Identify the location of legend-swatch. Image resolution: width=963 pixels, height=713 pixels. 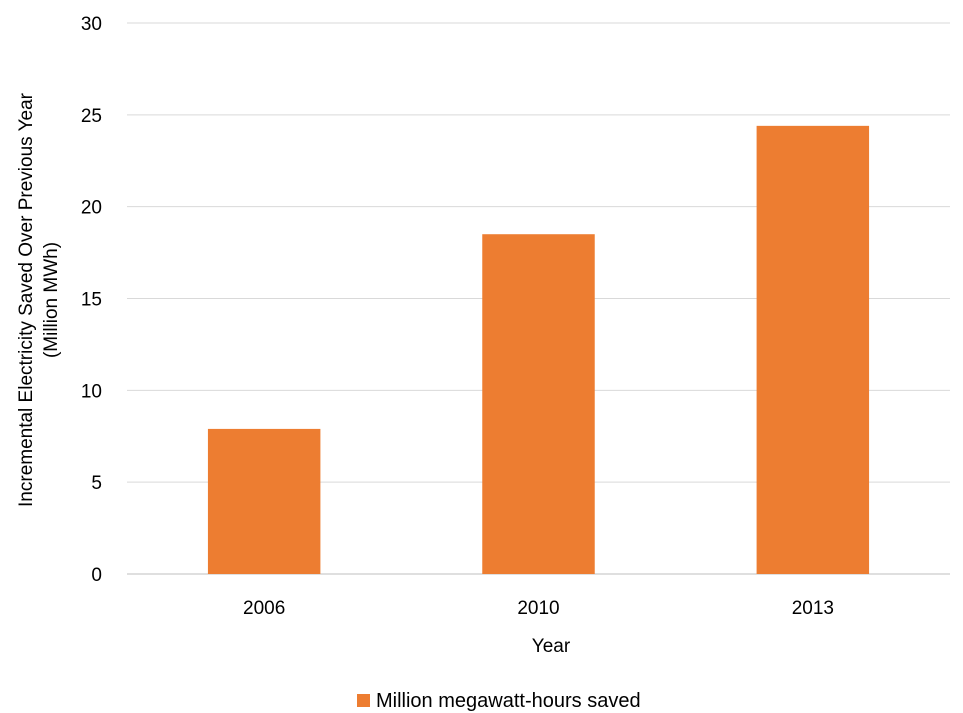
(363, 700).